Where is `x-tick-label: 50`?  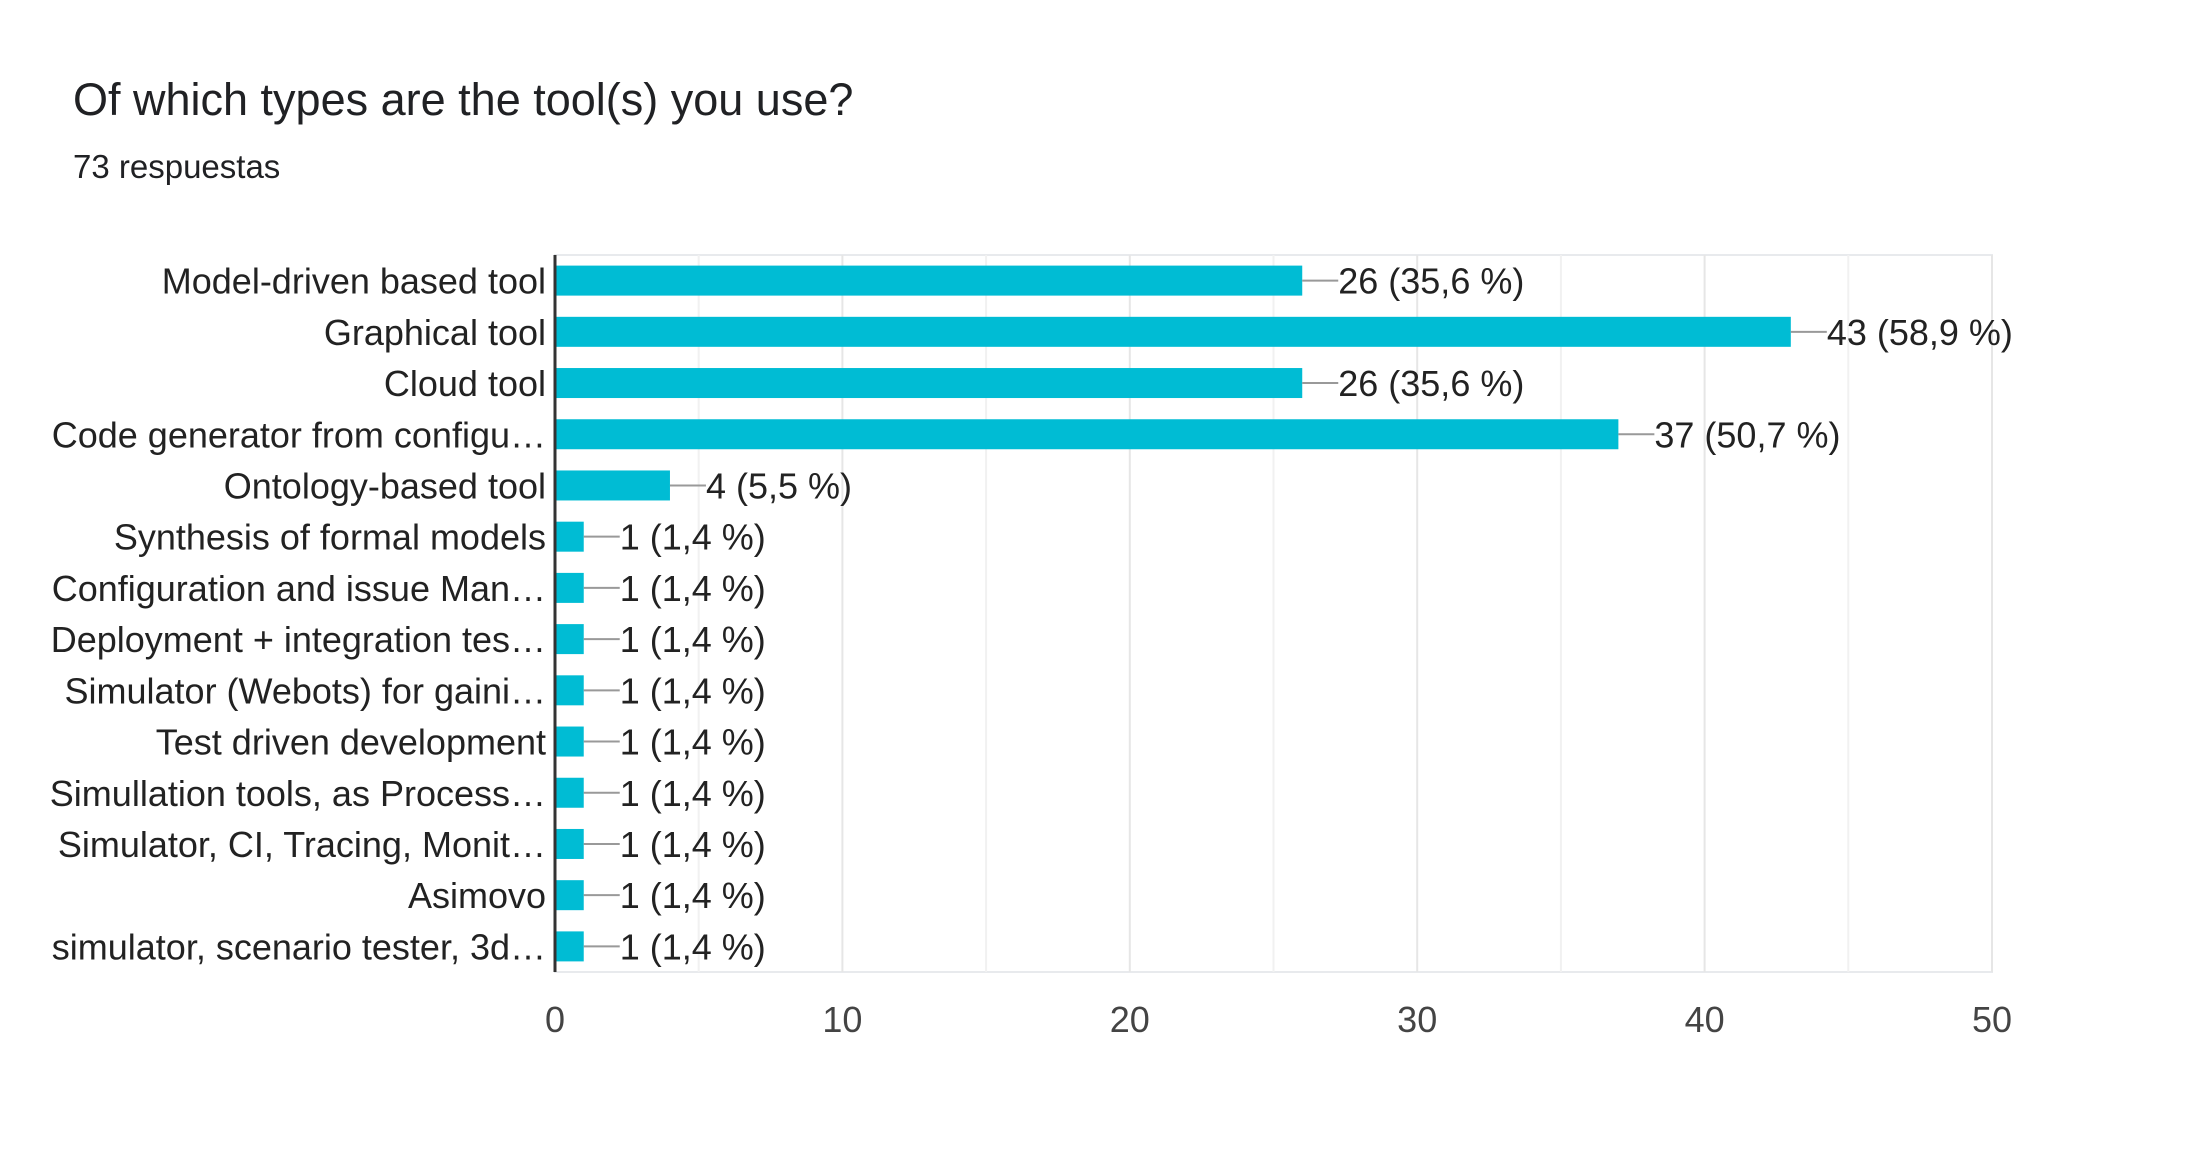
x-tick-label: 50 is located at coordinates (1992, 1019).